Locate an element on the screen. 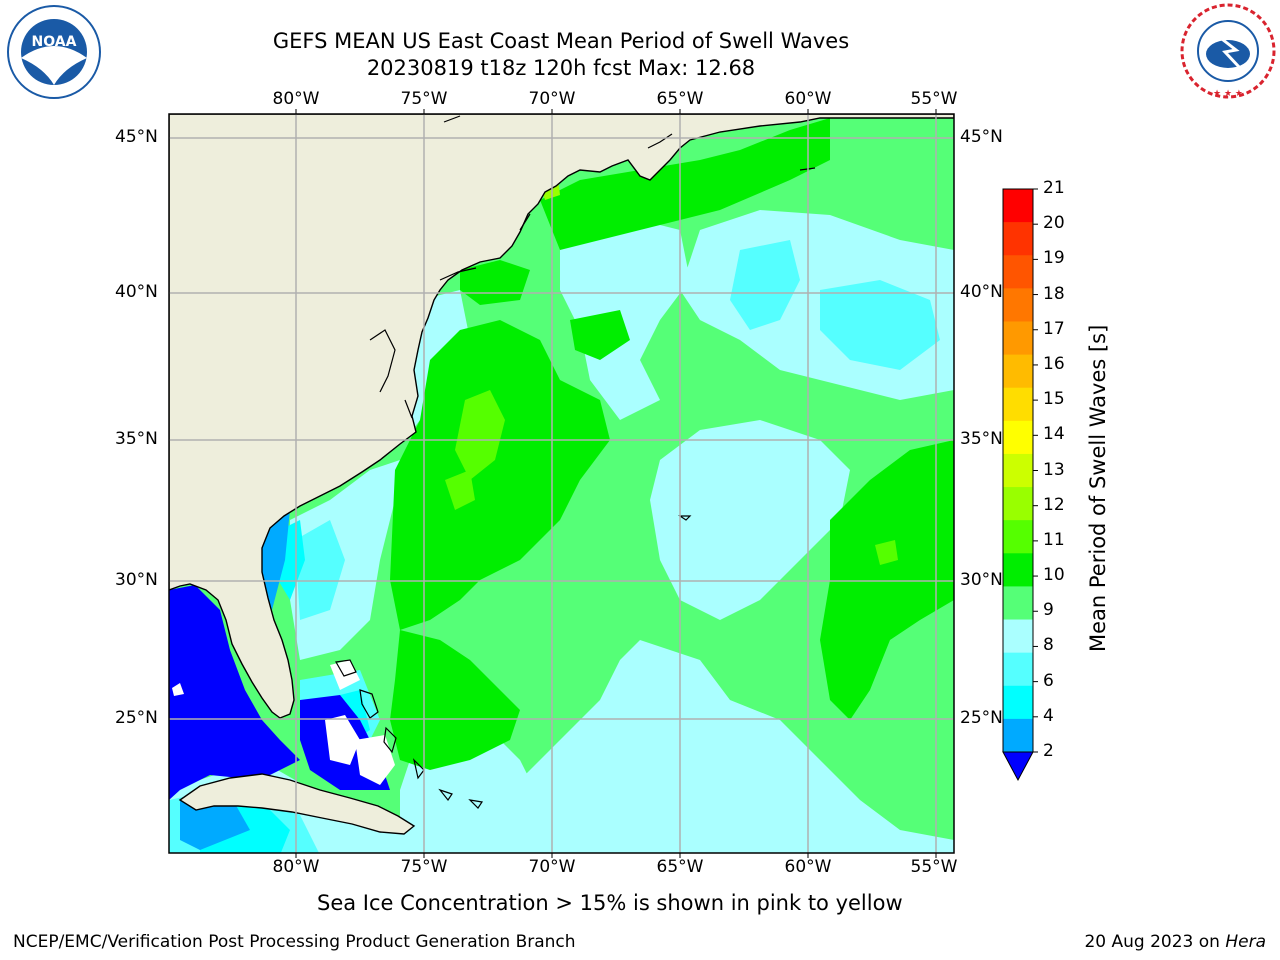 This screenshot has height=960, width=1280. colorbar-tick-label: 12 is located at coordinates (1054, 504).